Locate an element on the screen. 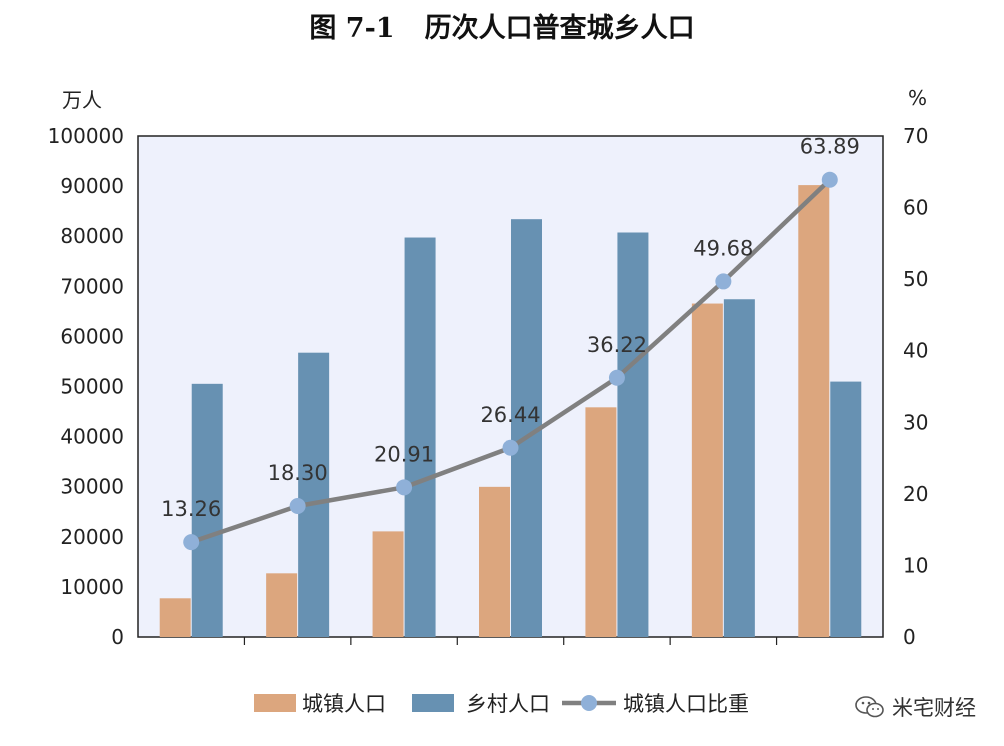 The image size is (1004, 746). data-label: 20.91 is located at coordinates (404, 454).